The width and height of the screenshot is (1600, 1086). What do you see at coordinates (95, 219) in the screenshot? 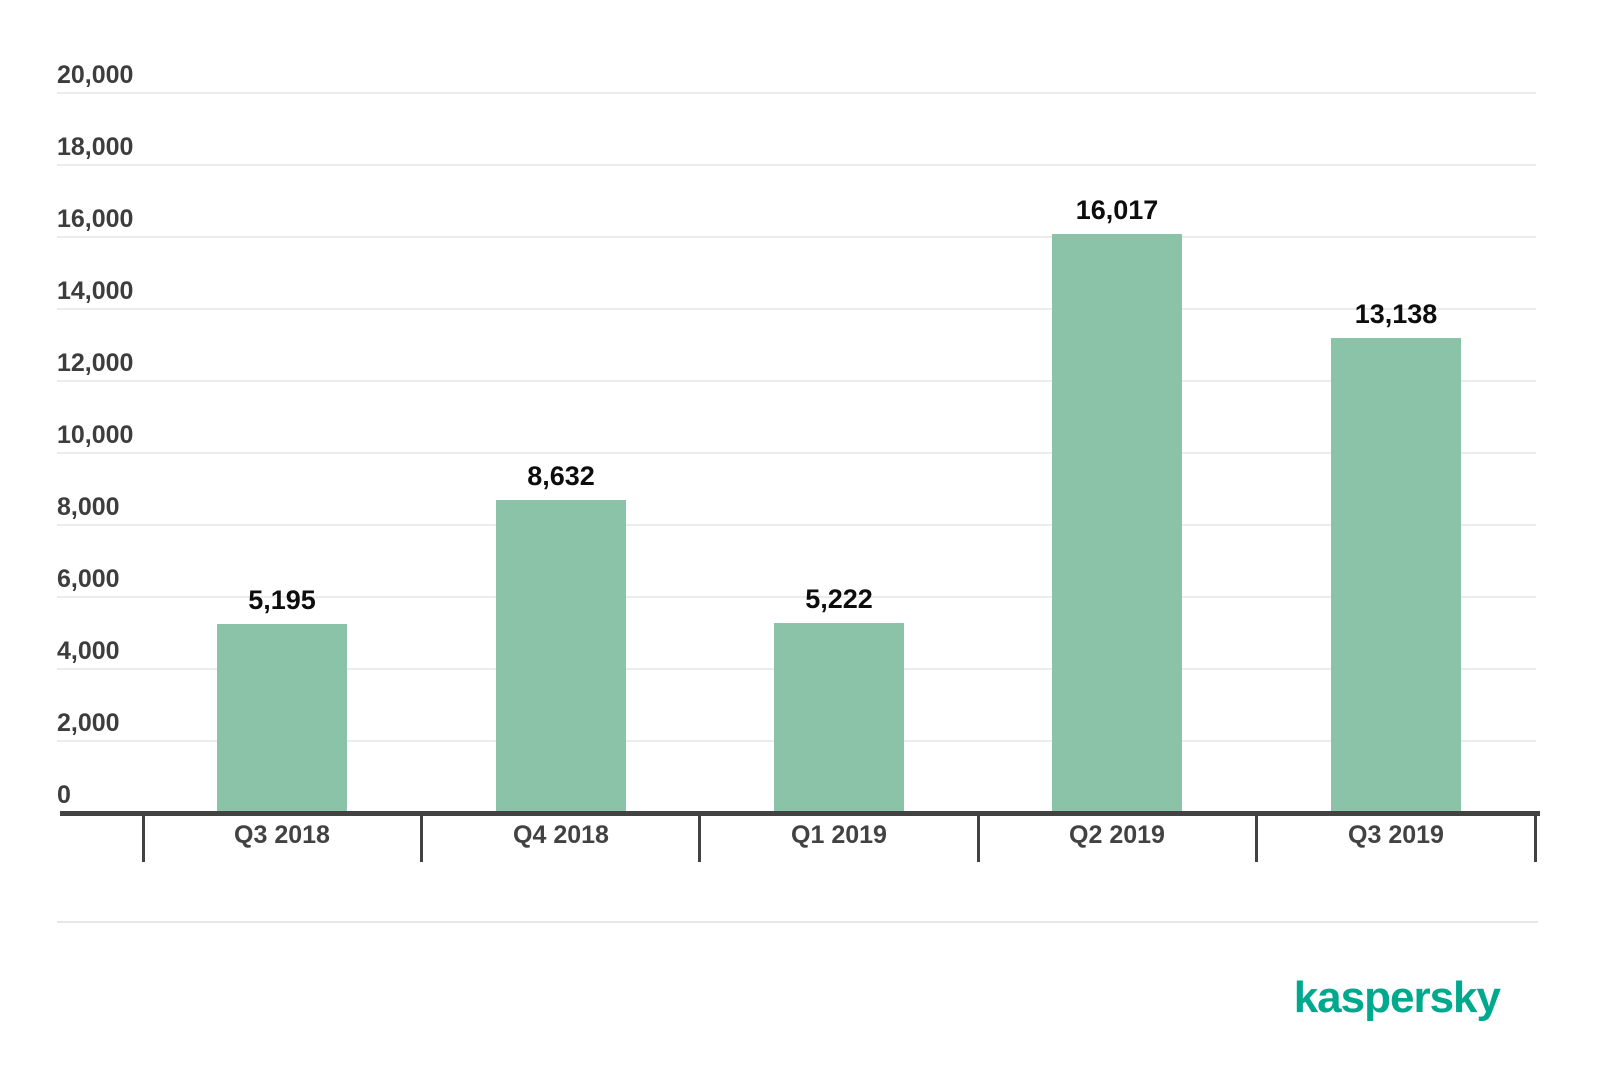
I see `y-axis-label: 16,000` at bounding box center [95, 219].